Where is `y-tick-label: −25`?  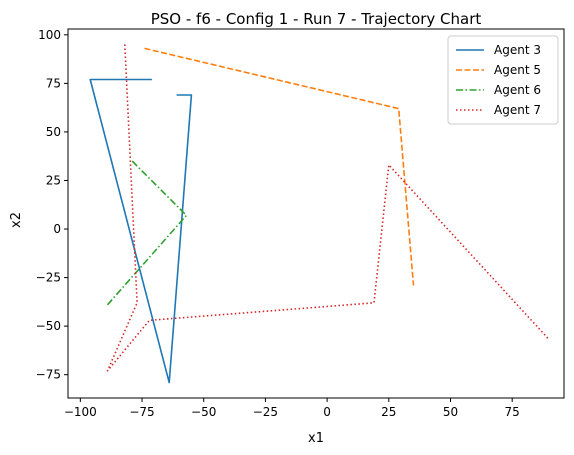 y-tick-label: −25 is located at coordinates (48, 278).